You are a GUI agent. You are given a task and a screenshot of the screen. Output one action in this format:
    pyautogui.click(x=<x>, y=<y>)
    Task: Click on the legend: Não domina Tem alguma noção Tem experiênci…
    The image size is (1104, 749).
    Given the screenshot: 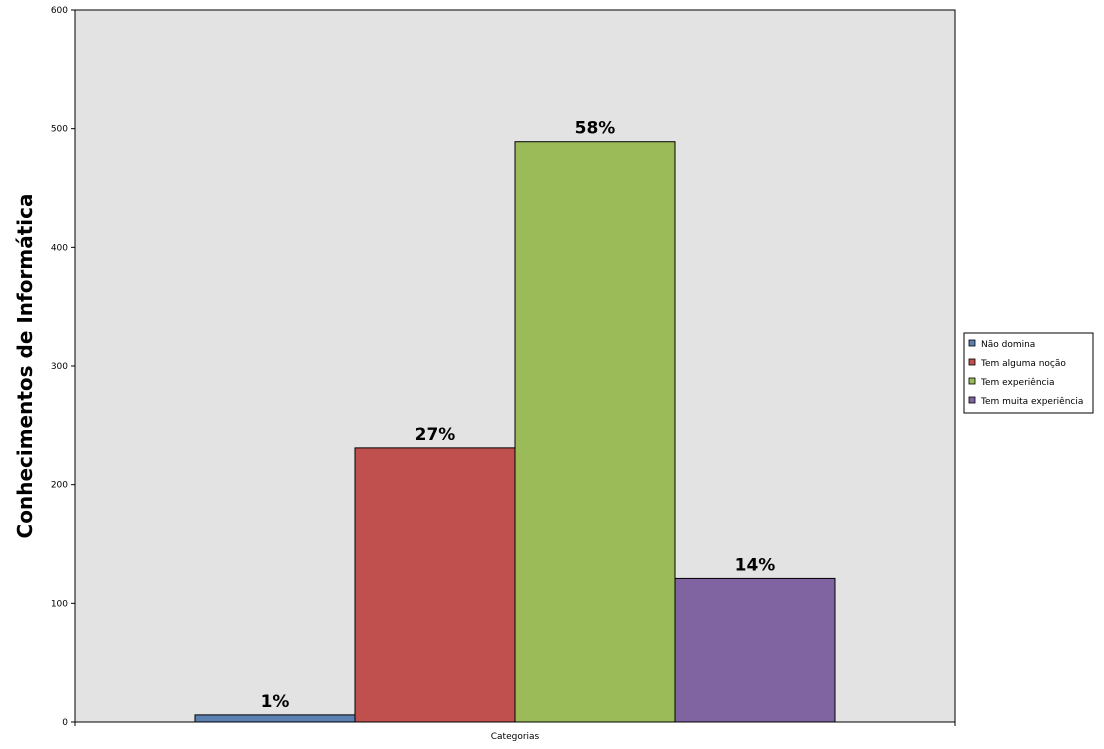 What is the action you would take?
    pyautogui.click(x=1028, y=373)
    